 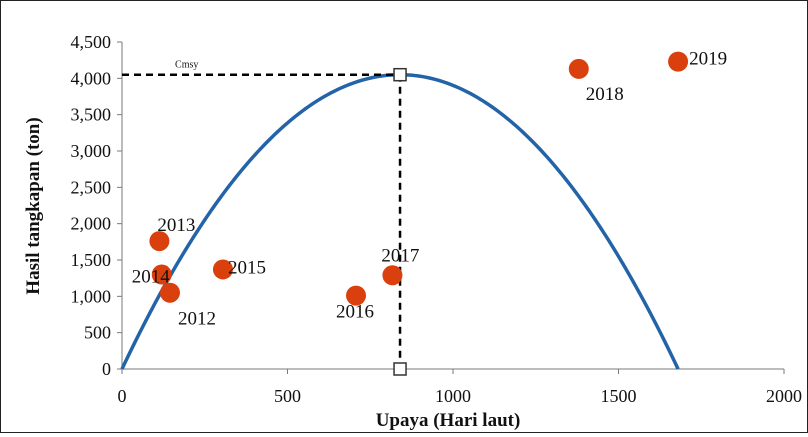 What do you see at coordinates (400, 255) in the screenshot?
I see `point-label-2017: 2017` at bounding box center [400, 255].